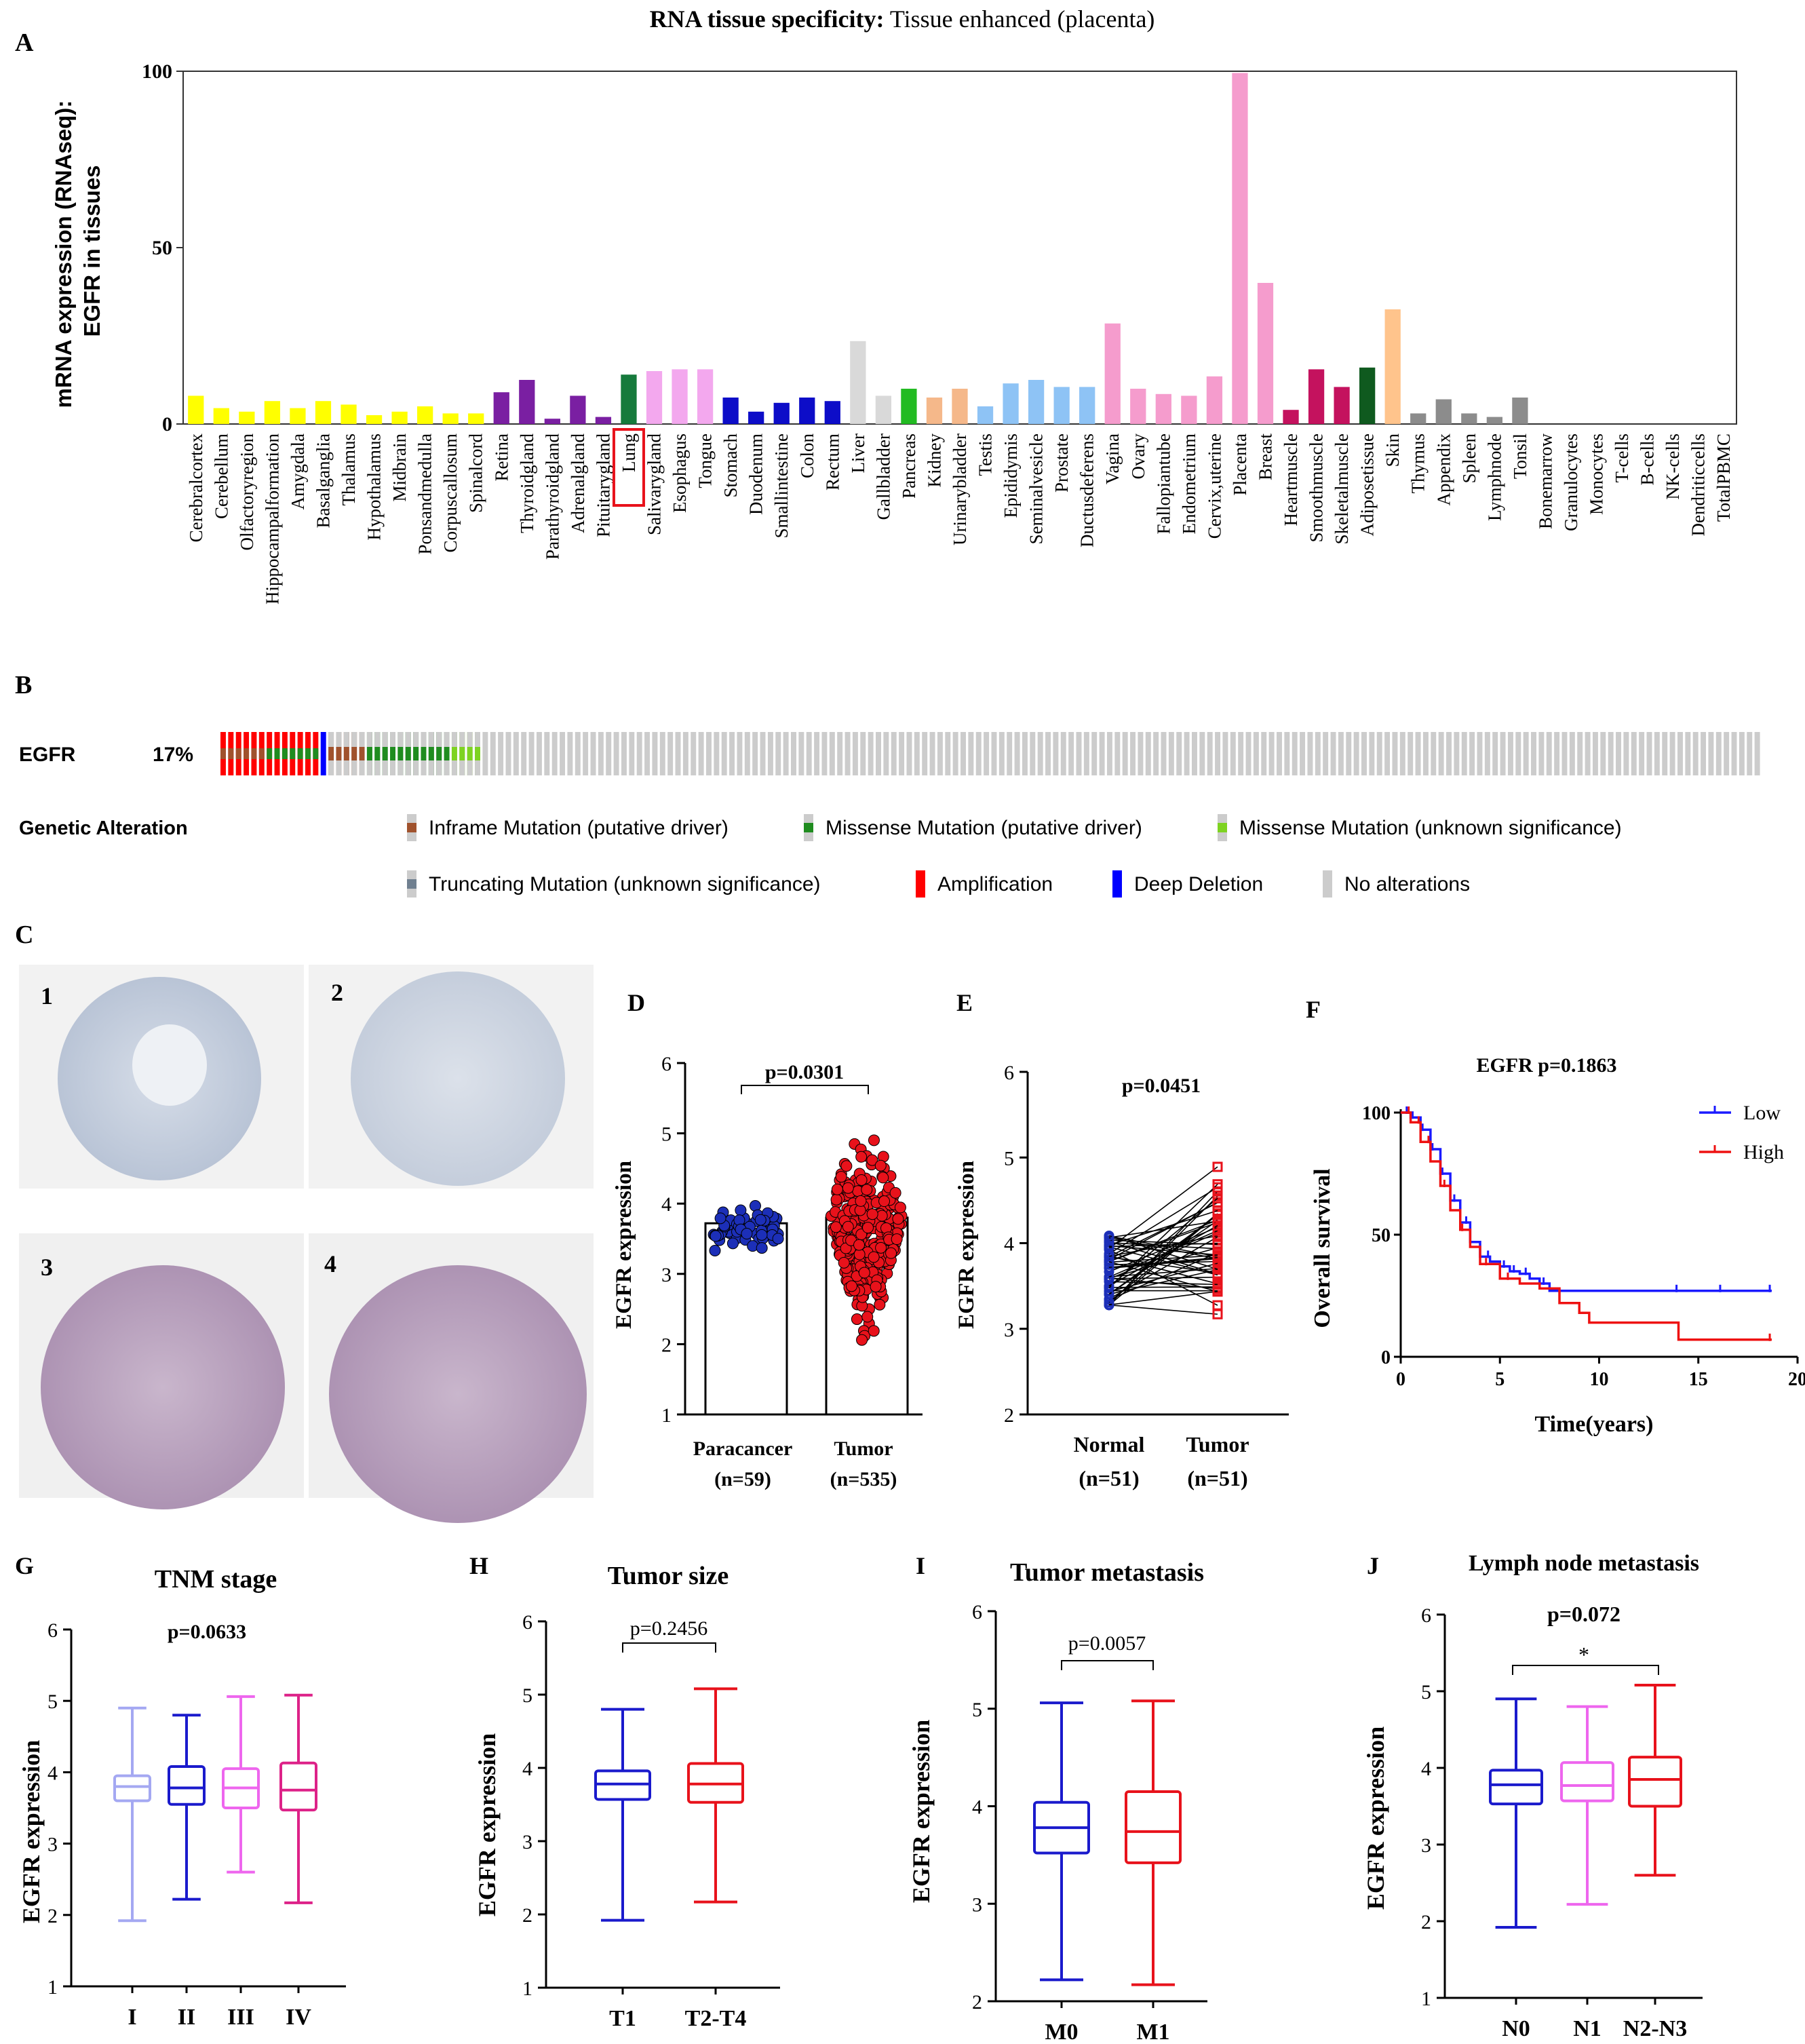 Image resolution: width=1805 pixels, height=2044 pixels. What do you see at coordinates (883, 476) in the screenshot?
I see `x-label-gallbladder: Gallbladder` at bounding box center [883, 476].